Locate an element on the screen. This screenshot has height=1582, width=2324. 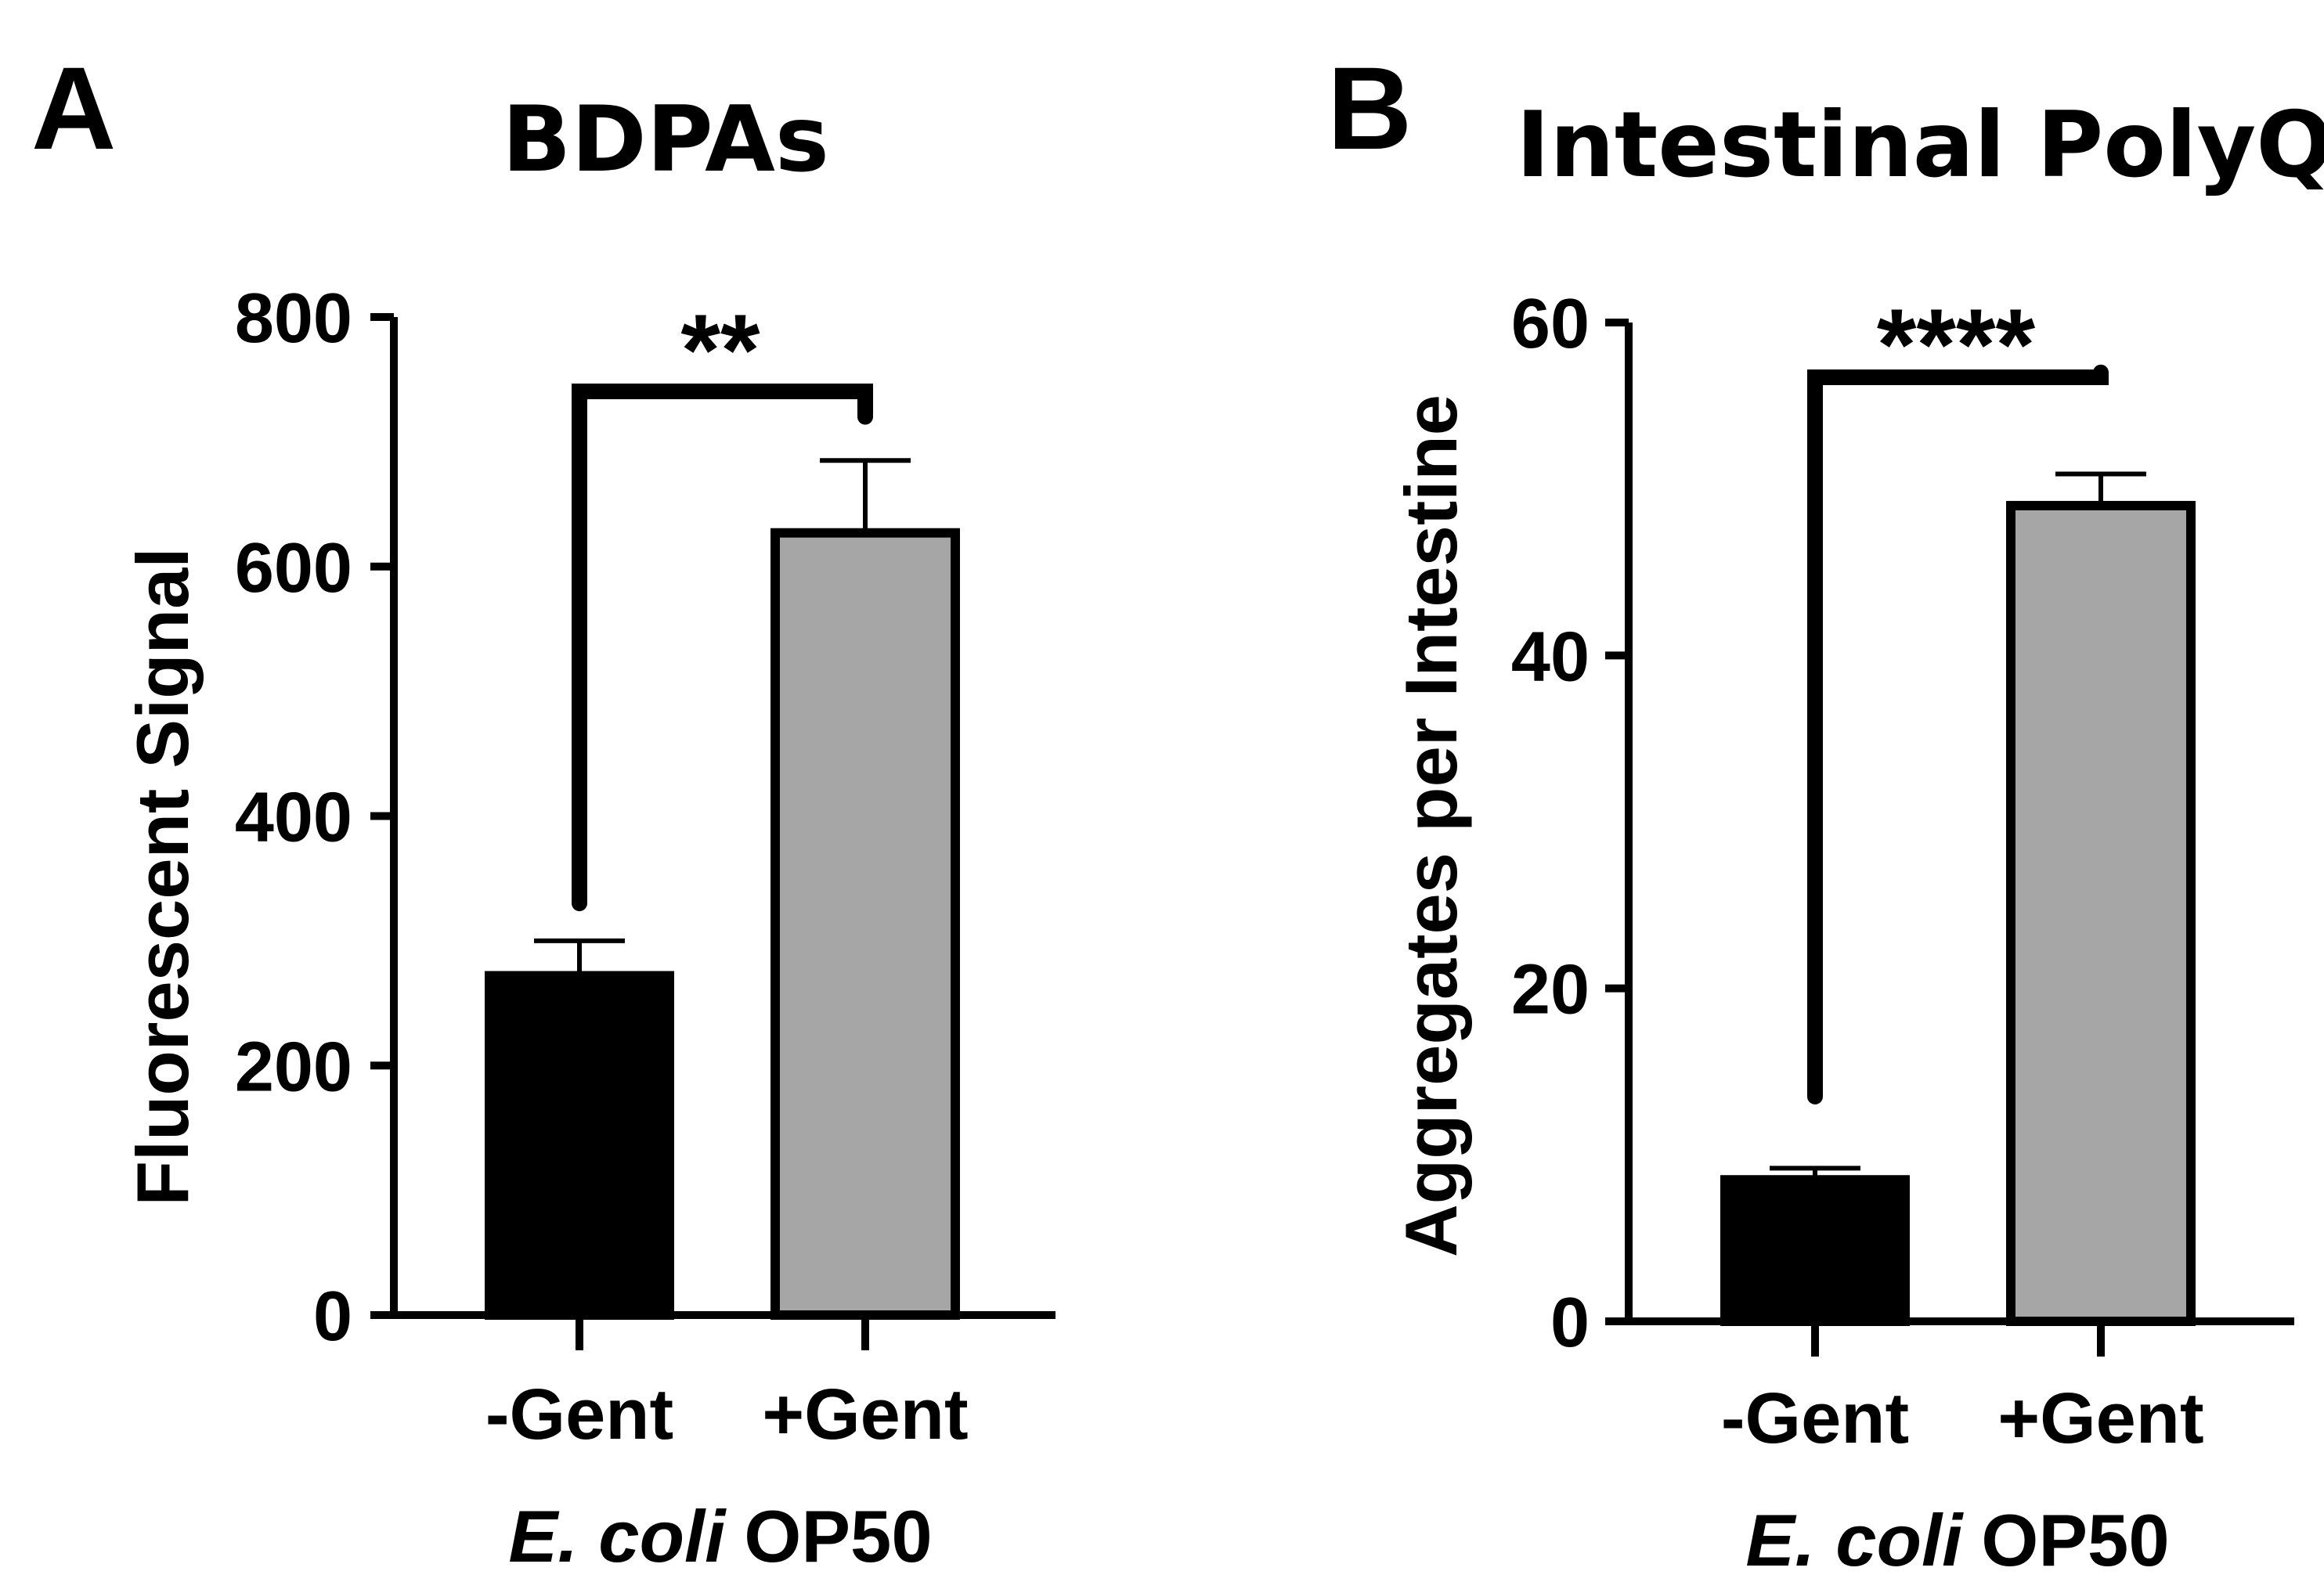
x-axis-title-b-italic: E. coli is located at coordinates (1854, 1540).